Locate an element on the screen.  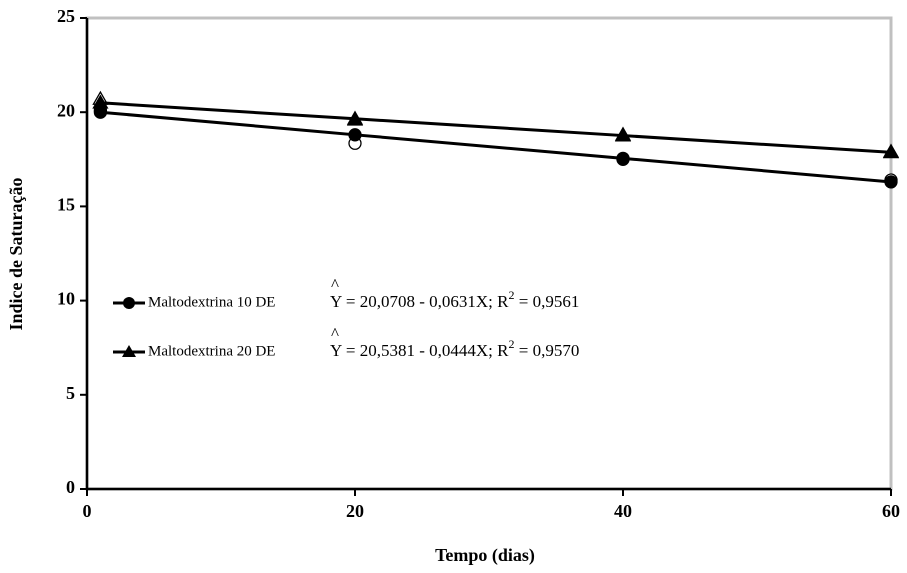
x-tick-label: 40 is located at coordinates (623, 511).